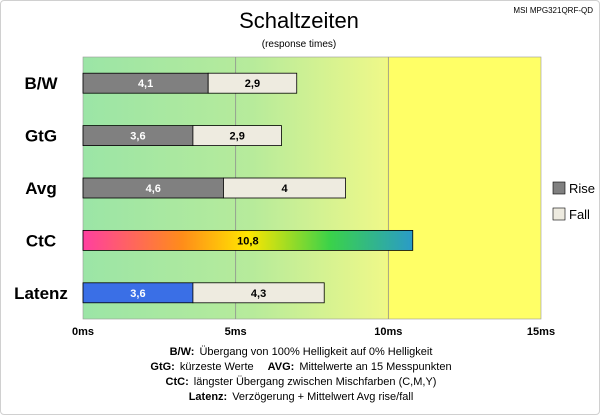  Describe the element at coordinates (83, 332) in the screenshot. I see `x-tick-label: 0ms` at that location.